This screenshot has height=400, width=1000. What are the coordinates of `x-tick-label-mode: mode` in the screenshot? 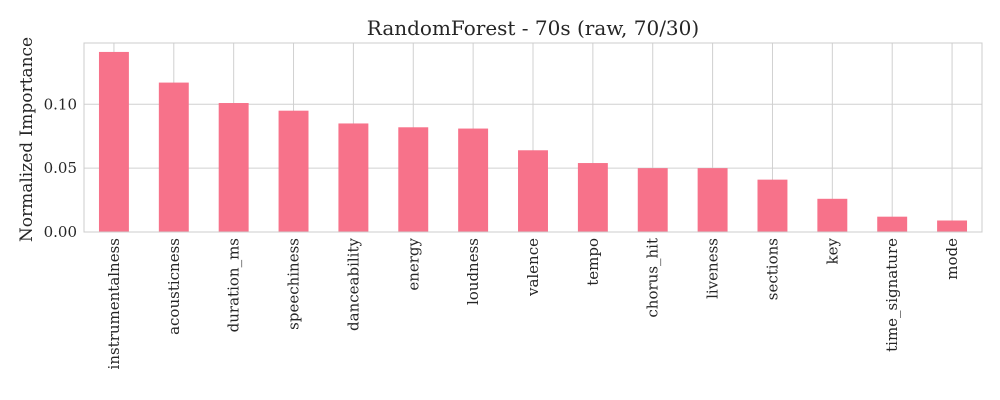 It's located at (952, 259).